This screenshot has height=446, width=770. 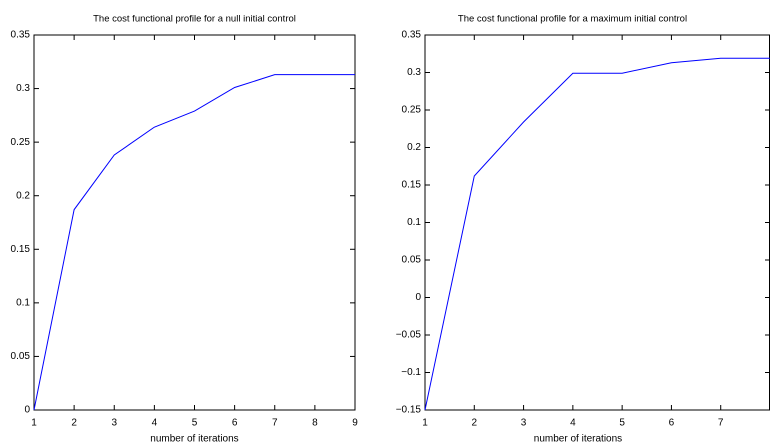 I want to click on y-tick-label: −0.1, so click(x=411, y=372).